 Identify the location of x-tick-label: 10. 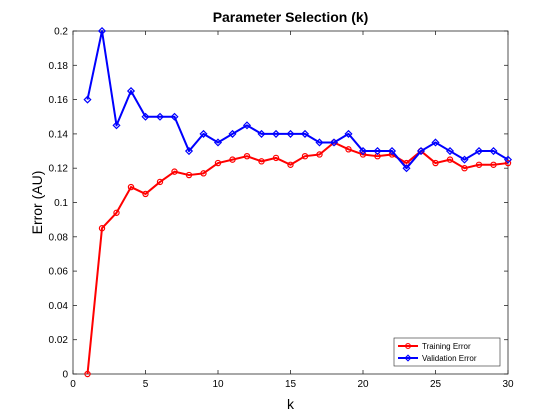
(218, 384).